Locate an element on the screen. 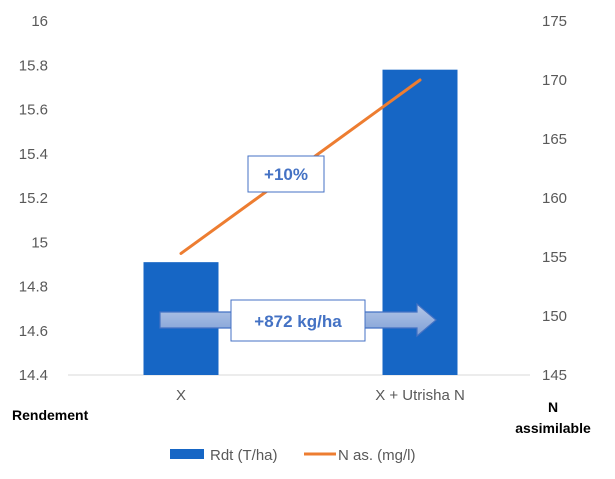  right-tick-label: 145 is located at coordinates (554, 375).